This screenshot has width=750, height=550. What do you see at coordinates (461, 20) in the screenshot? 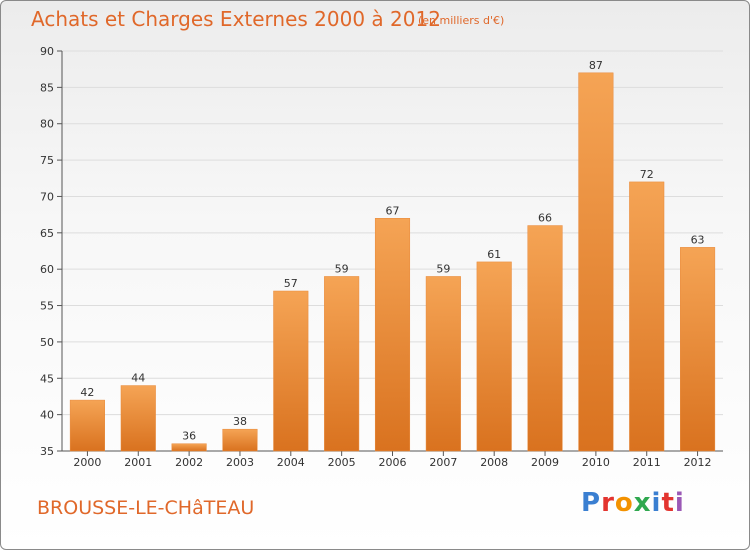
I see `chart-unit: (en milliers d'€)` at bounding box center [461, 20].